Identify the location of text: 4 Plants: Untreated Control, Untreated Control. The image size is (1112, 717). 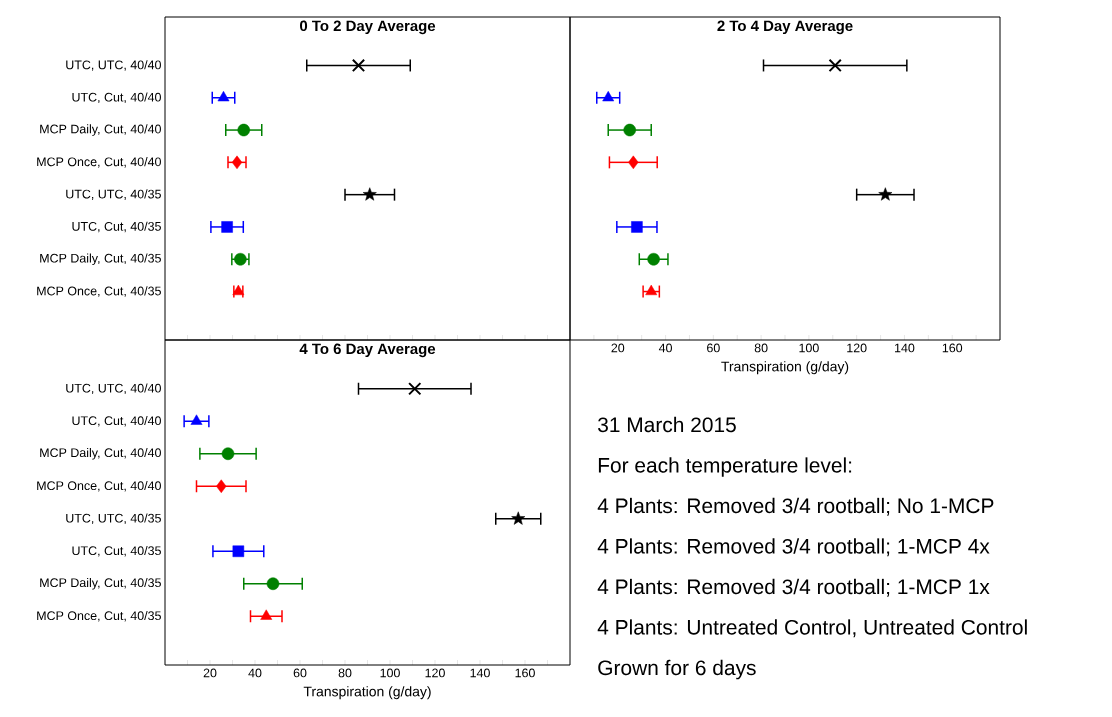
(812, 628).